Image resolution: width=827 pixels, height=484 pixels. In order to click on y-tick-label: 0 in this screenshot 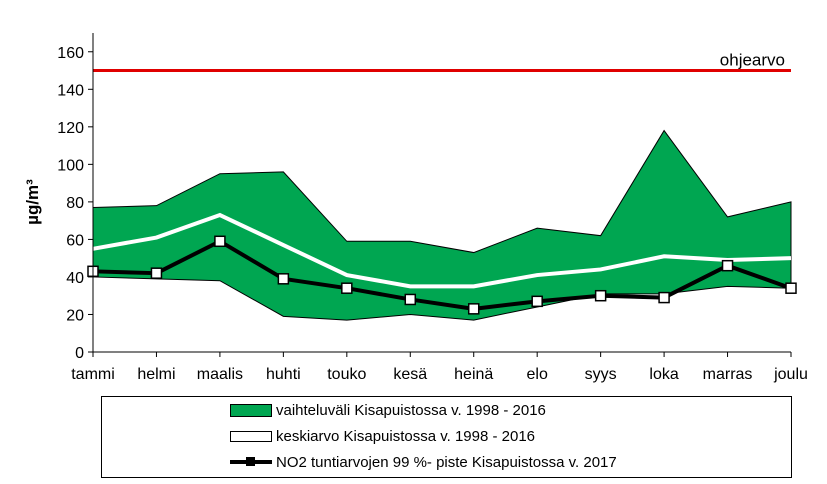, I will do `click(79, 353)`.